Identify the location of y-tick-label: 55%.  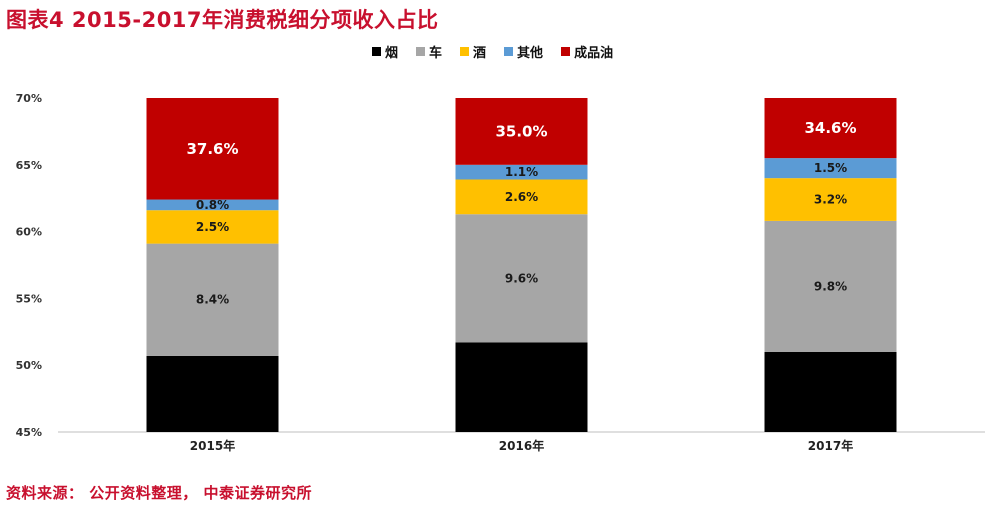
(29, 298).